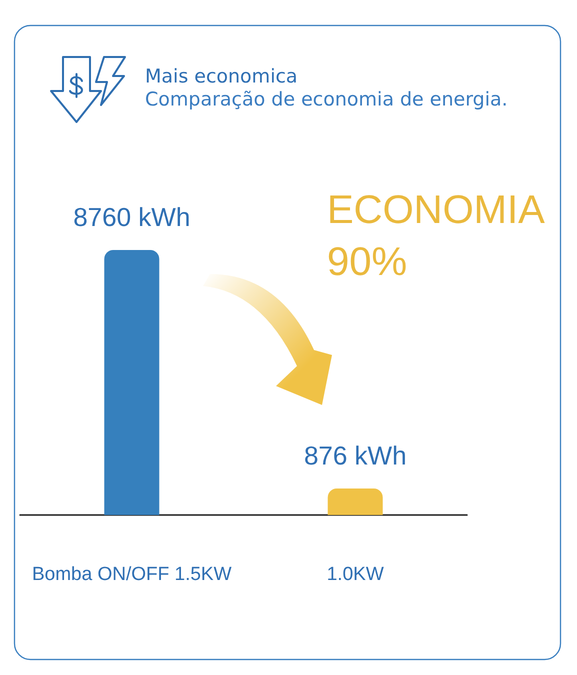  I want to click on x-tick-label: Bomba ON/OFF 1.5KW, so click(132, 574).